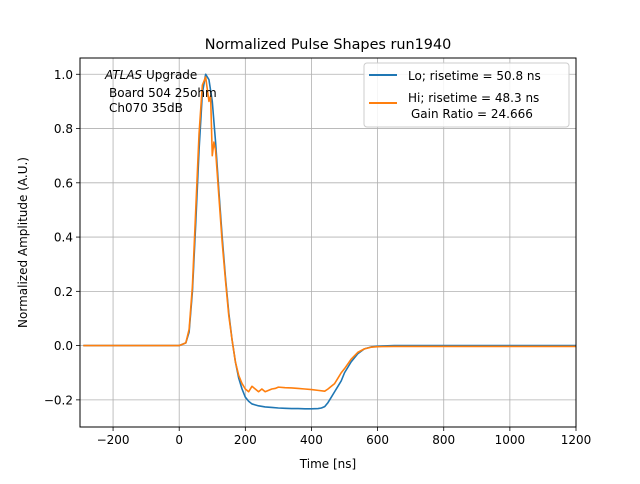 This screenshot has height=484, width=640. I want to click on atlas-annotation: ATLAS Upgrade Board 504 25ohm Ch070 35dB, so click(160, 91).